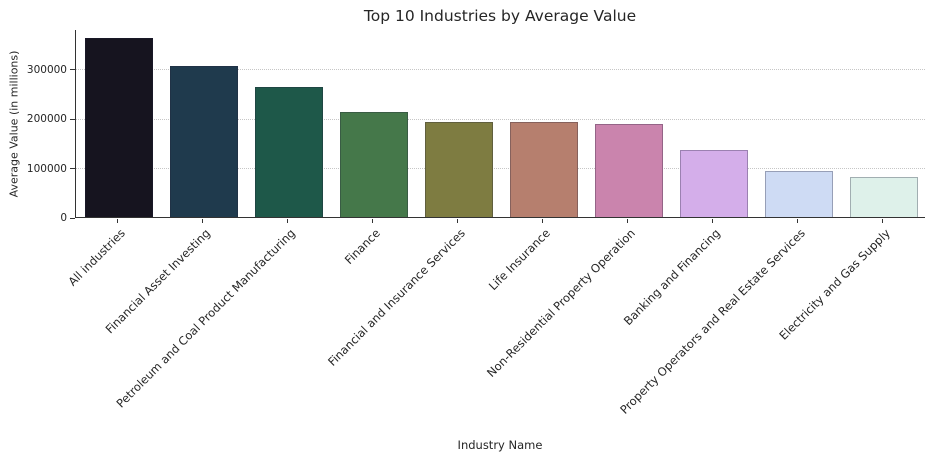 This screenshot has width=936, height=464. What do you see at coordinates (500, 16) in the screenshot?
I see `chart-title: Top 10 Industries by Average Value` at bounding box center [500, 16].